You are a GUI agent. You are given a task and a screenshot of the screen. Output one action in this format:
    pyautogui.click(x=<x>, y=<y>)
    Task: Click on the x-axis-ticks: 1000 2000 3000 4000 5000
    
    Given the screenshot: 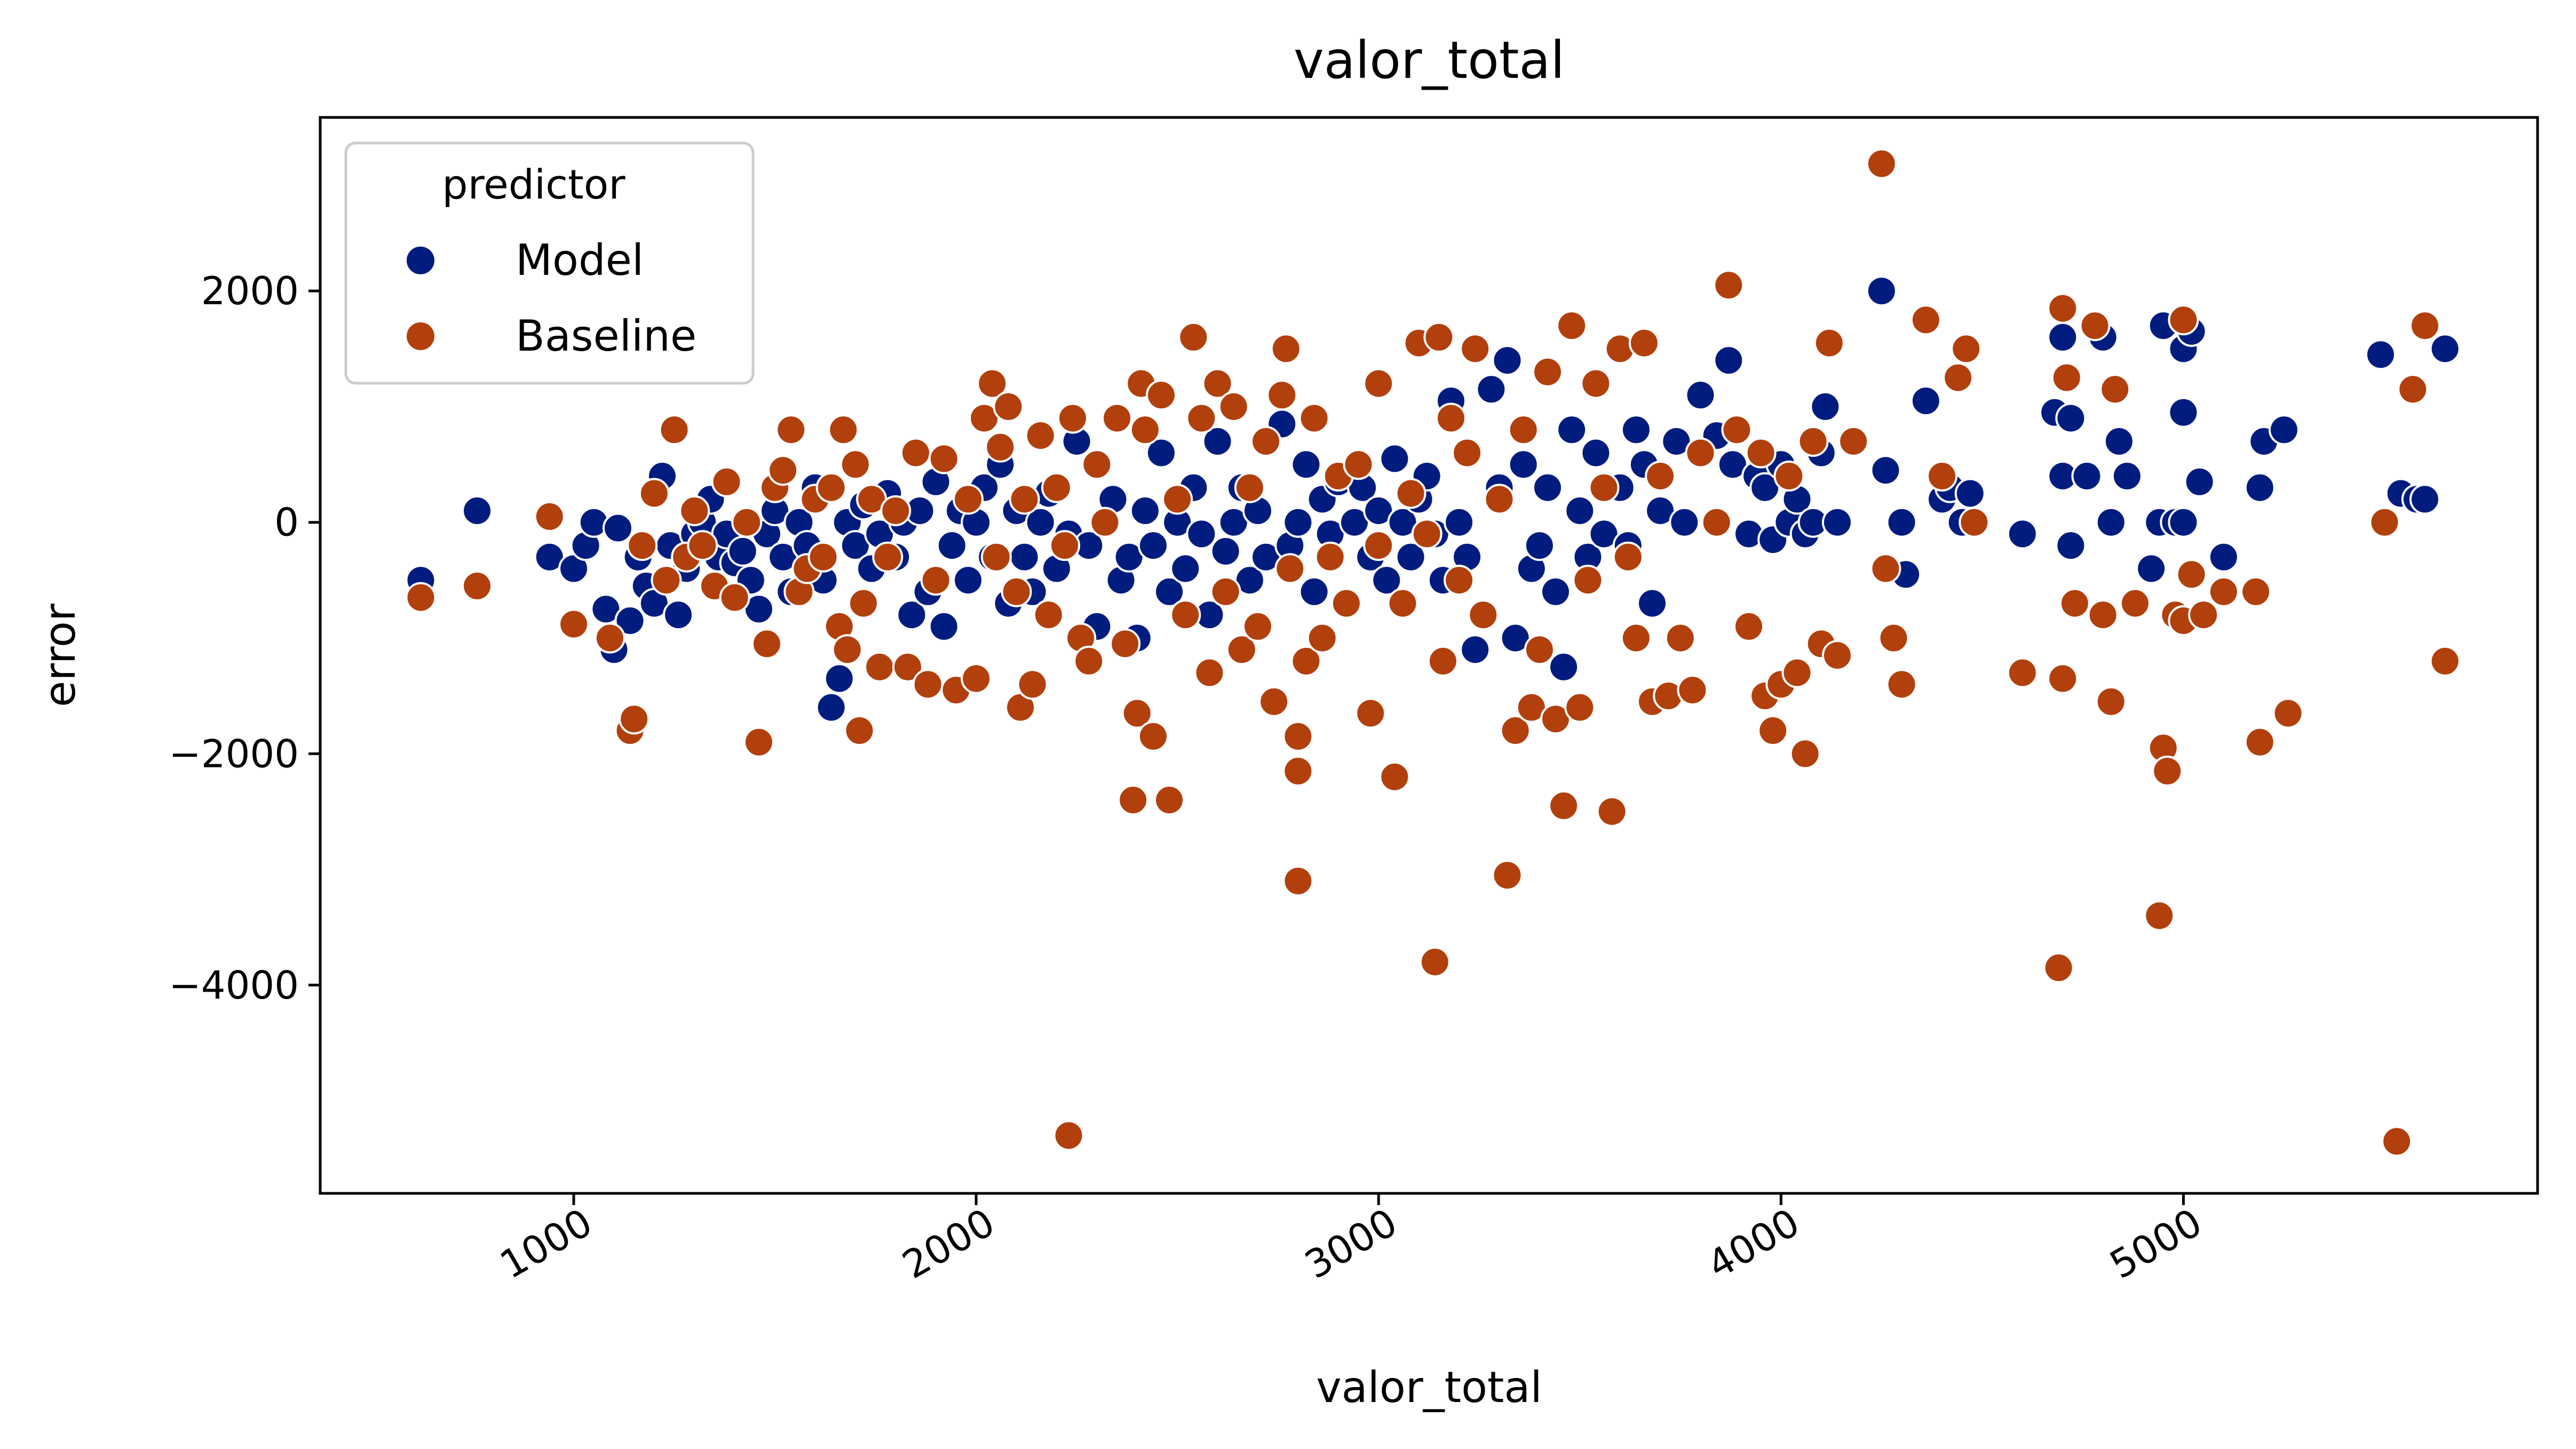 What is the action you would take?
    pyautogui.click(x=1351, y=1240)
    